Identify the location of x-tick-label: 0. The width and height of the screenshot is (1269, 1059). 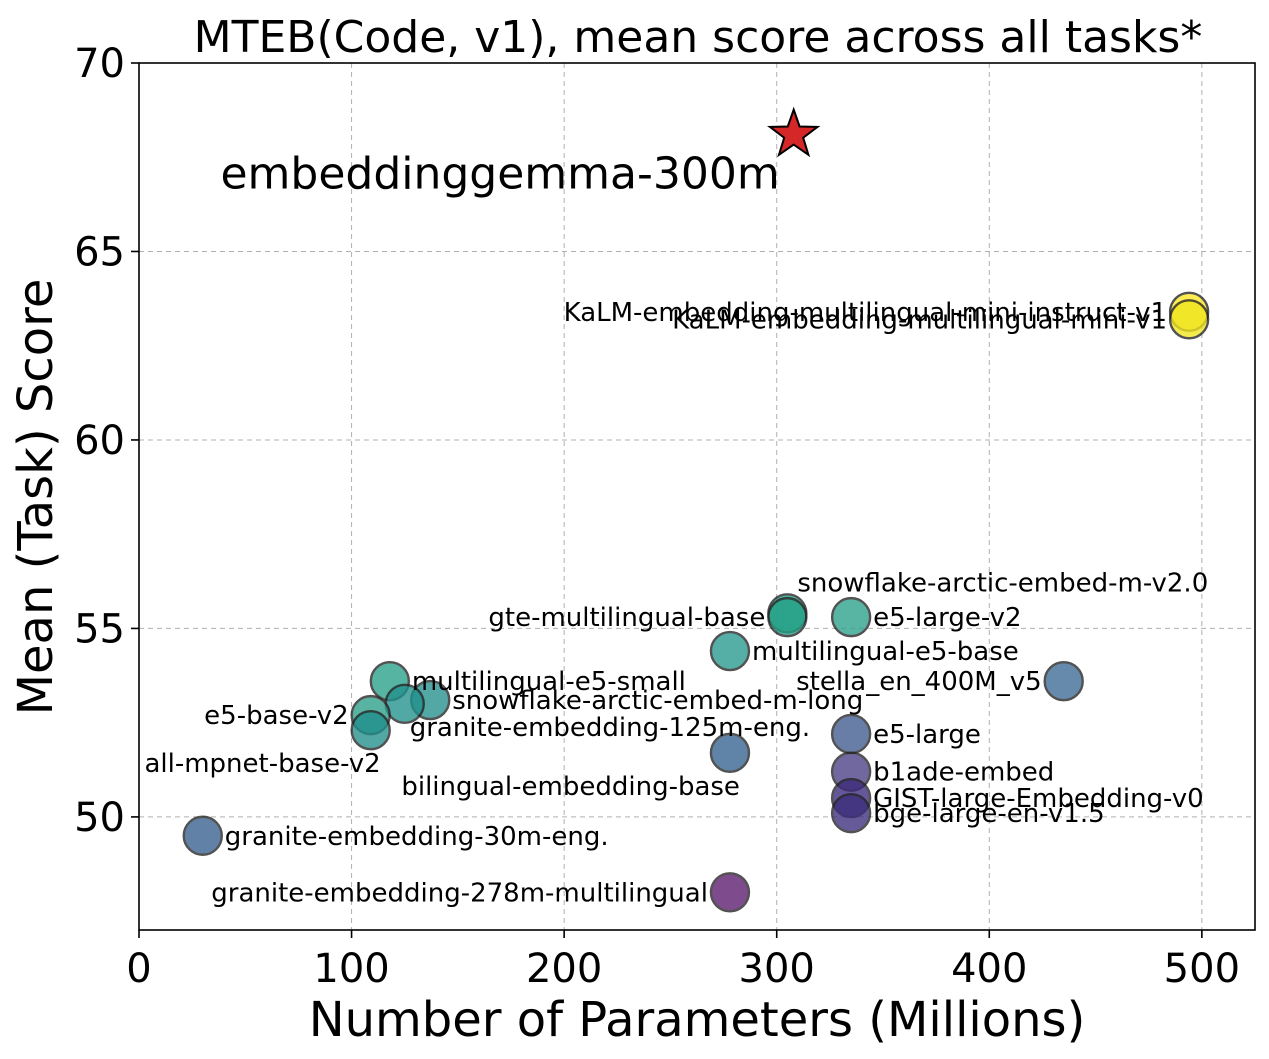
(138, 969).